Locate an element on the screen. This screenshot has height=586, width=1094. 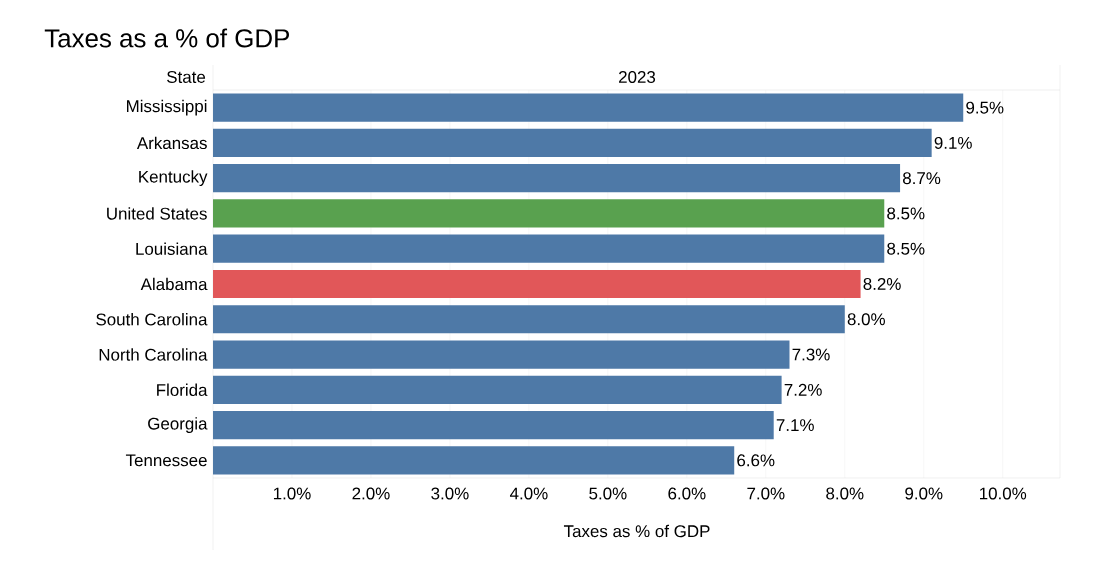
data-label: 9.1% is located at coordinates (953, 142).